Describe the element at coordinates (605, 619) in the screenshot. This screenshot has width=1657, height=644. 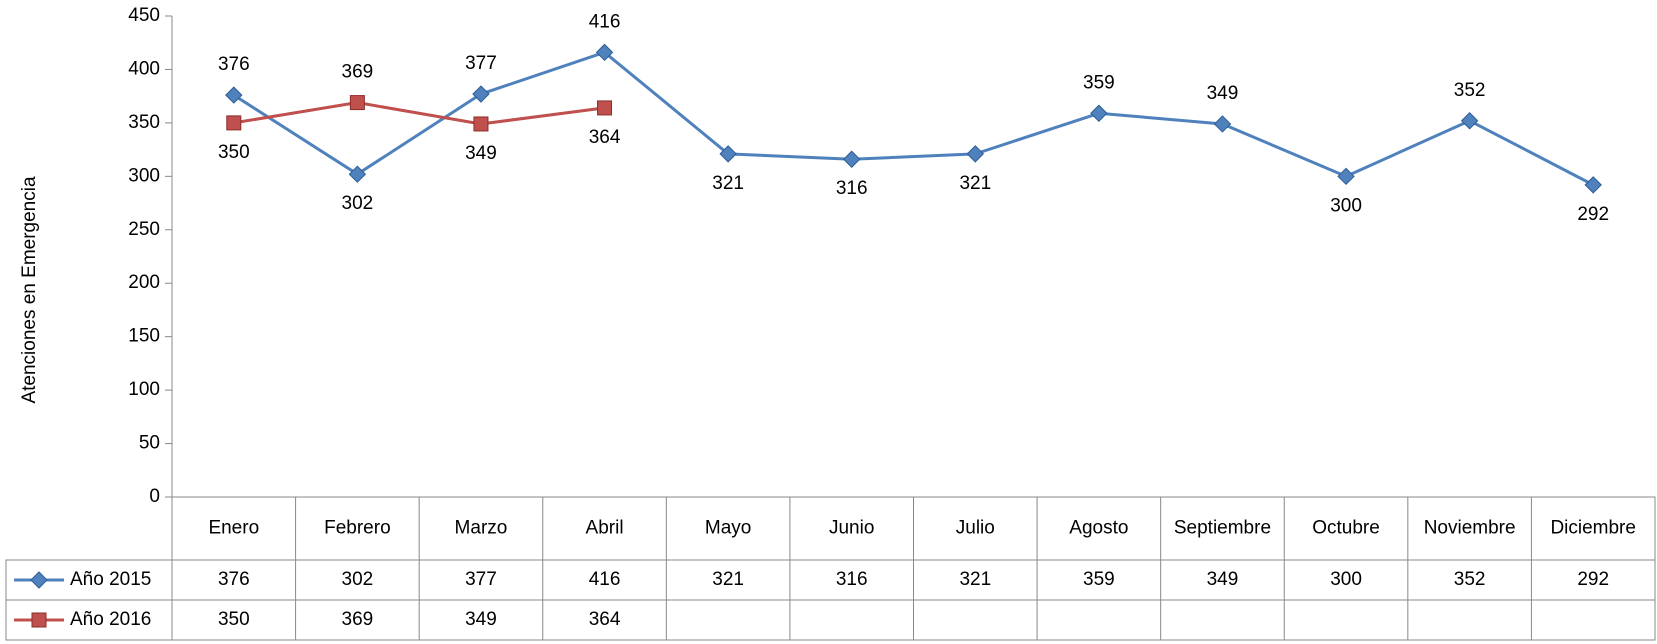
I see `table-value: 364` at that location.